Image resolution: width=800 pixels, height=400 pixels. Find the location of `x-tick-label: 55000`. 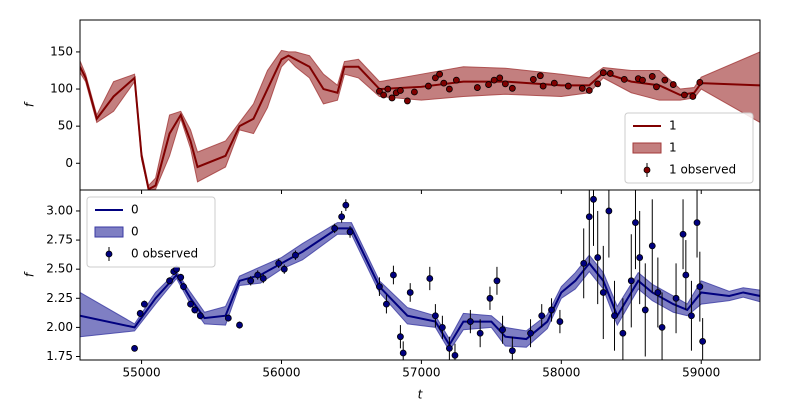

x-tick-label: 55000 is located at coordinates (141, 373).